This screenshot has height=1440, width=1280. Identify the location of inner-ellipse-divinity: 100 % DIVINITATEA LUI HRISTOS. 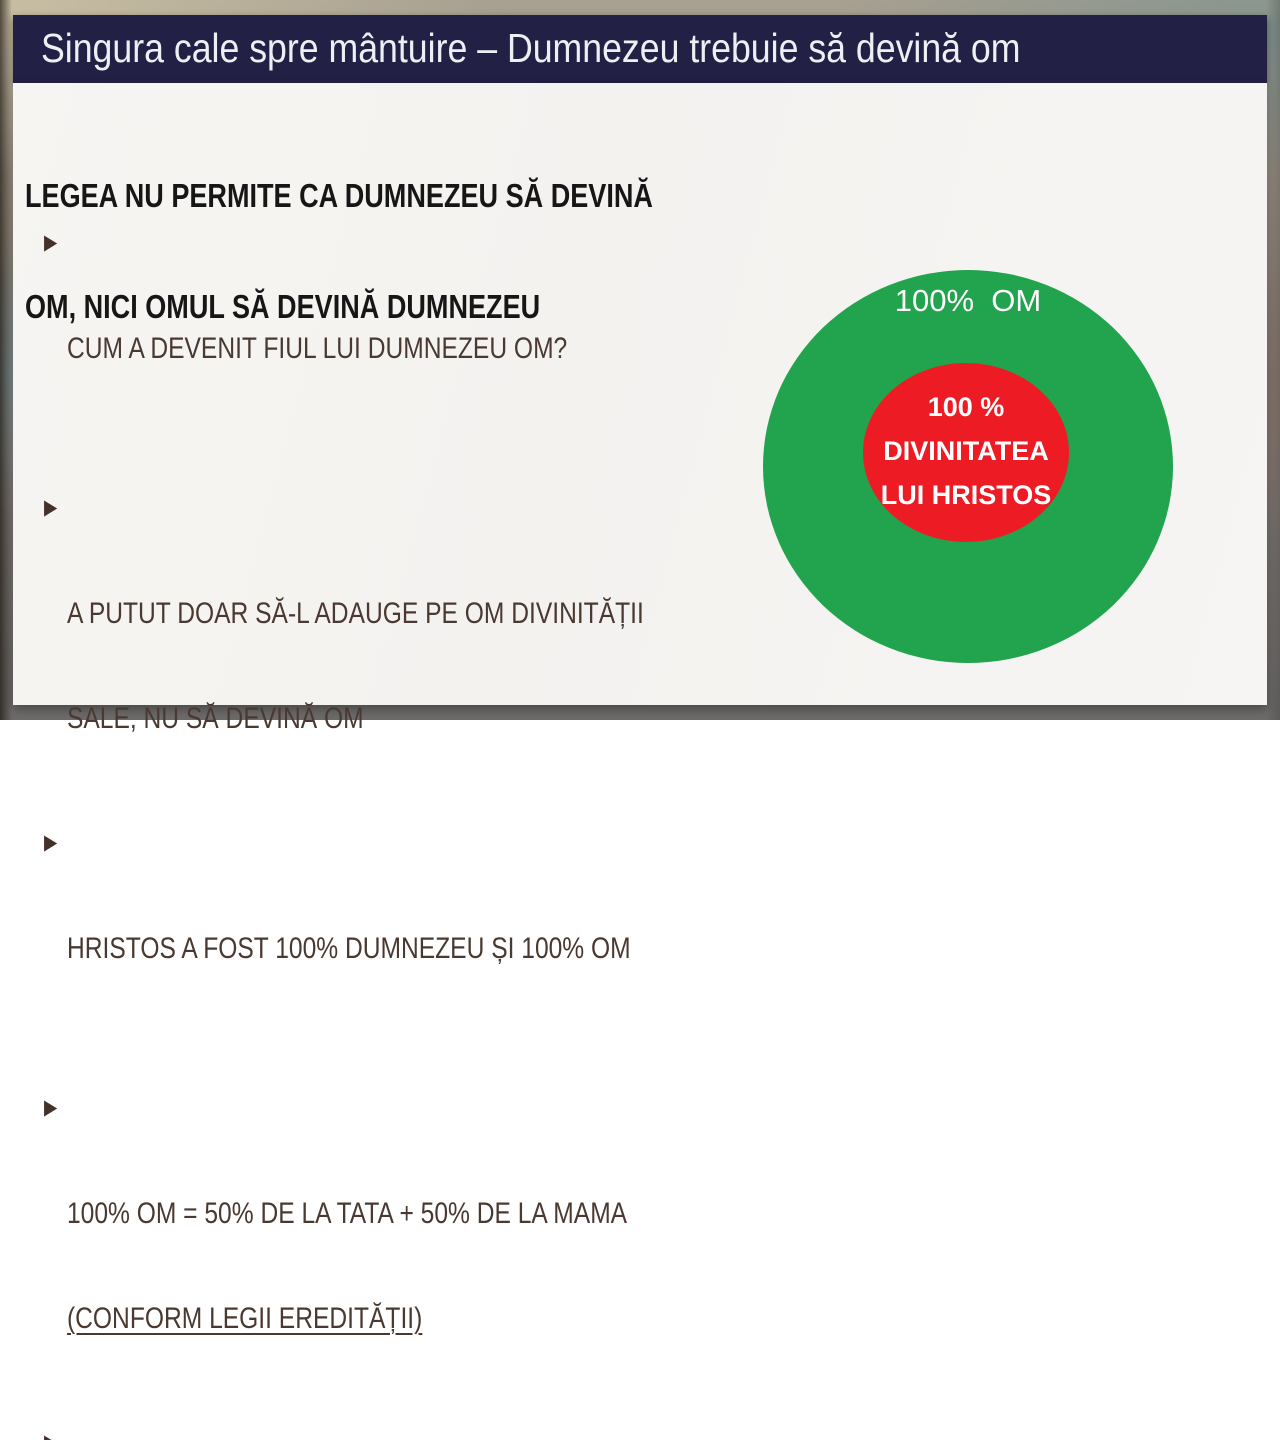
(966, 452).